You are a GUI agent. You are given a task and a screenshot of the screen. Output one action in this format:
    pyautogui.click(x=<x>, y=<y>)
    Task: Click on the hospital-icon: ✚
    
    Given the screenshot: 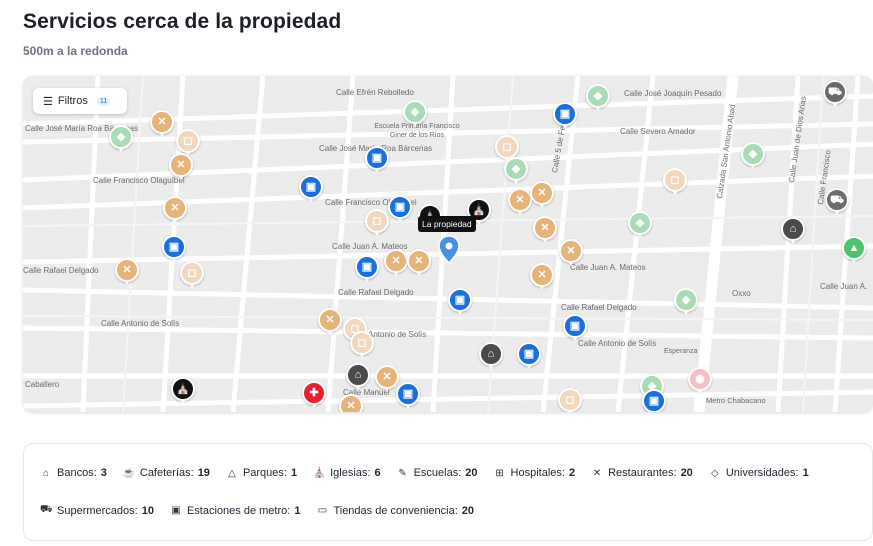 What is the action you would take?
    pyautogui.click(x=314, y=392)
    